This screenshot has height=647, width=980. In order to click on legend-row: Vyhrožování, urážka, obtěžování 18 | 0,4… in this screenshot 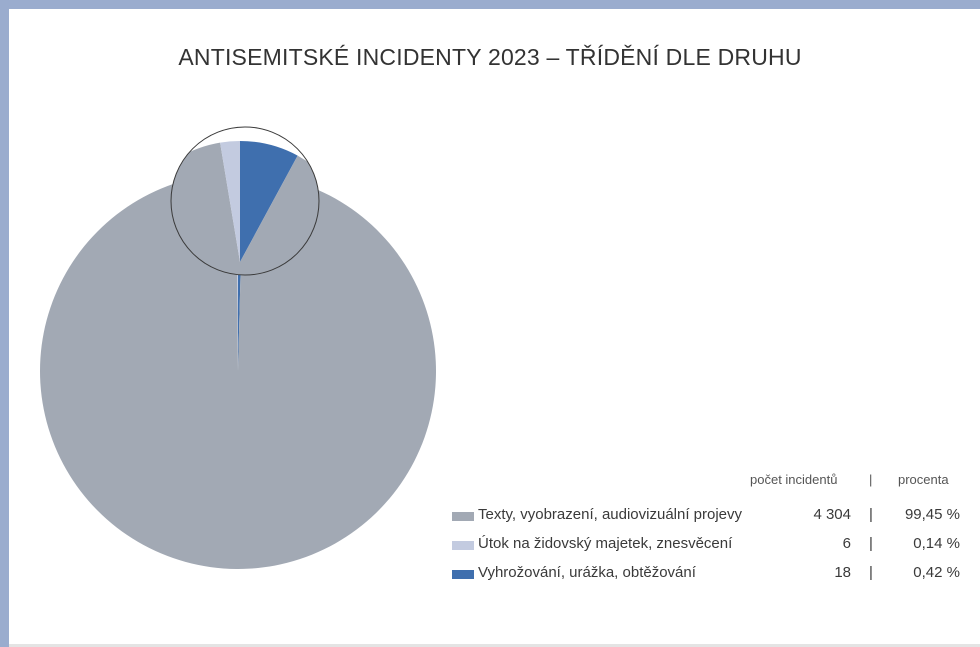, I will do `click(690, 575)`.